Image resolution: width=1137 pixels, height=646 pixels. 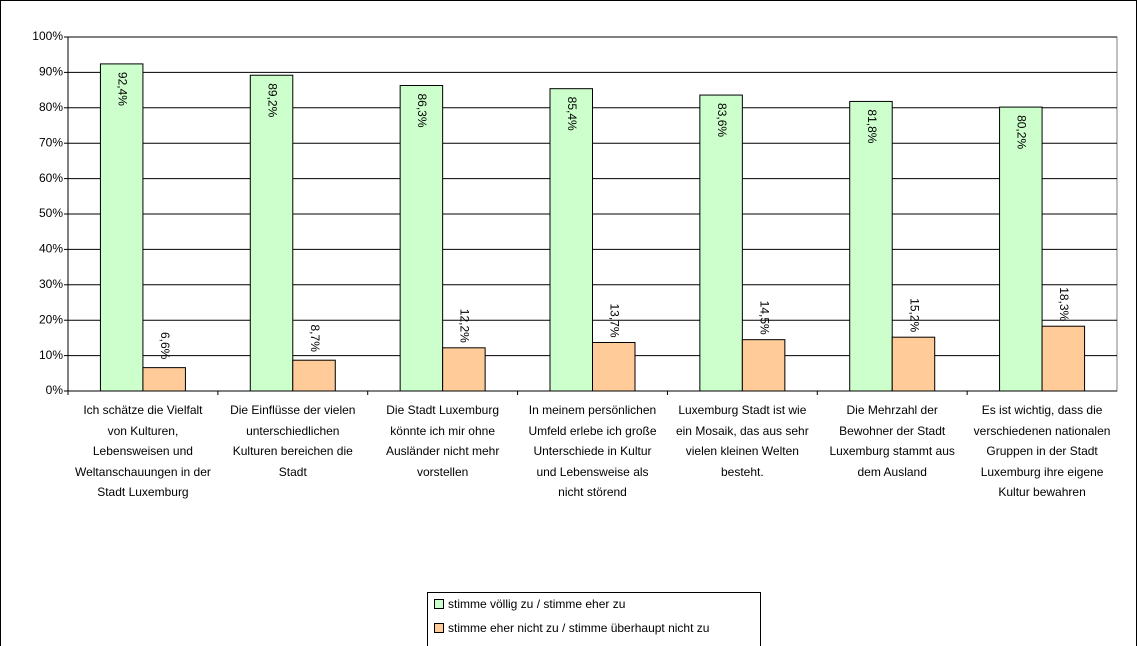 What do you see at coordinates (537, 604) in the screenshot?
I see `legend-label: stimme völlig zu / stimme eher zu` at bounding box center [537, 604].